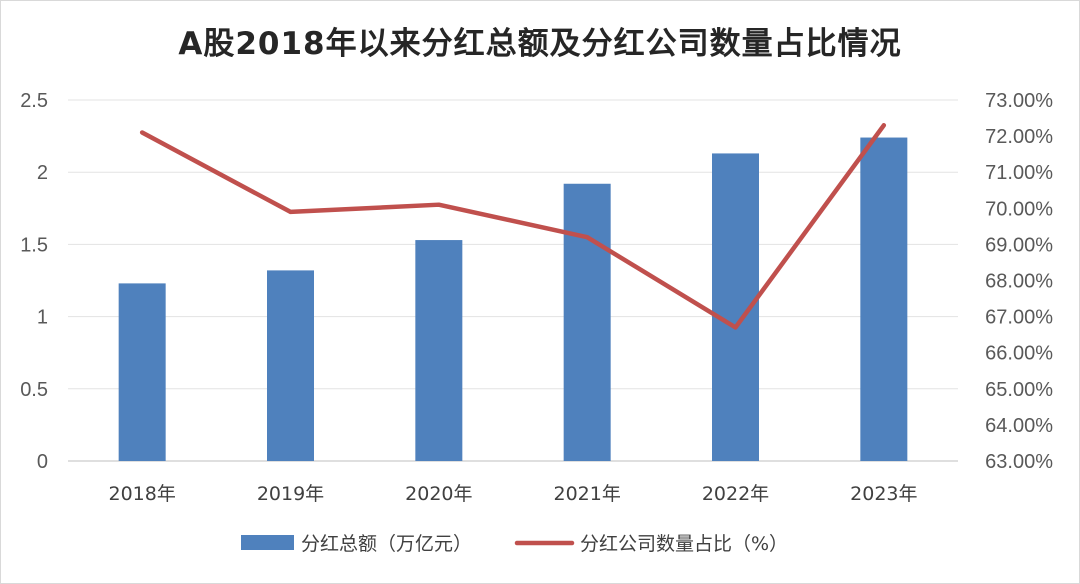 Image resolution: width=1080 pixels, height=584 pixels. What do you see at coordinates (438, 494) in the screenshot?
I see `x-tick-label: 2020年` at bounding box center [438, 494].